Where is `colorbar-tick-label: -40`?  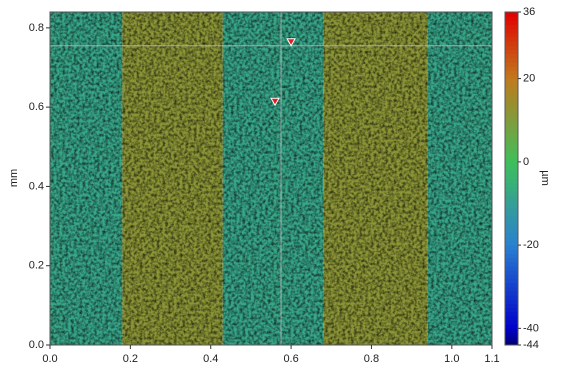
colorbar-tick-label: -40 is located at coordinates (531, 328).